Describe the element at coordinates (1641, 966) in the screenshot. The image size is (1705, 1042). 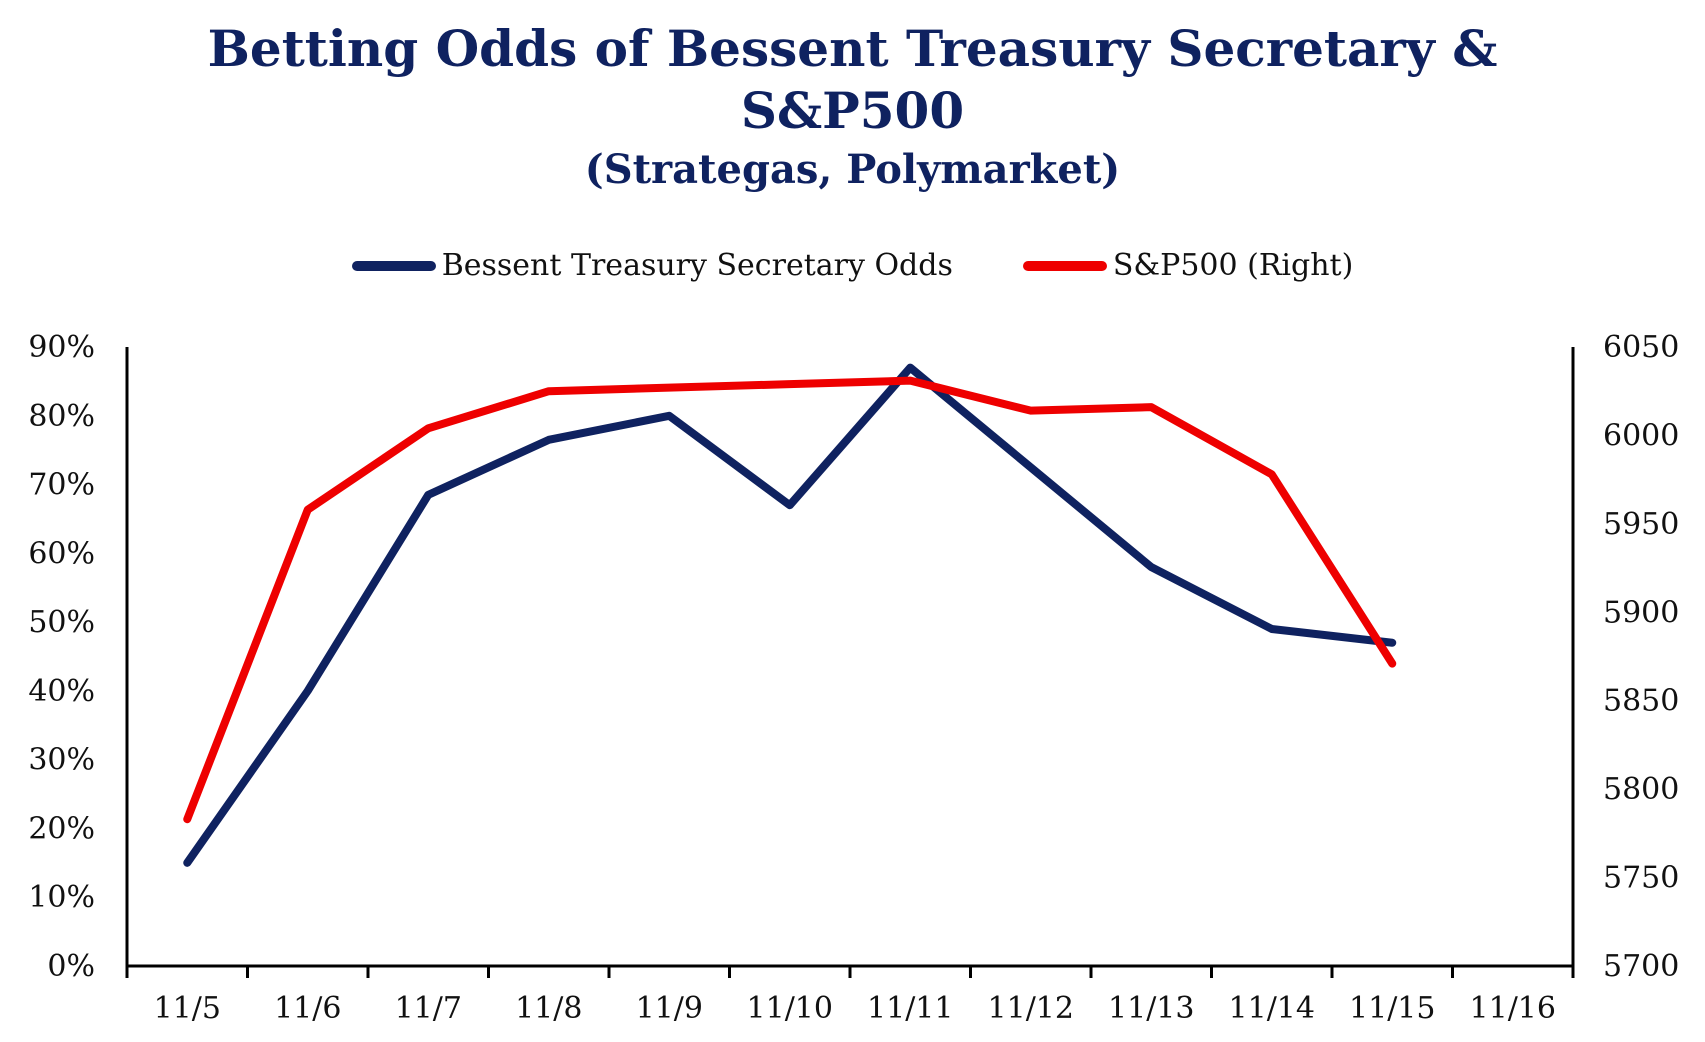
I see `y-right-tick-label: 5700` at that location.